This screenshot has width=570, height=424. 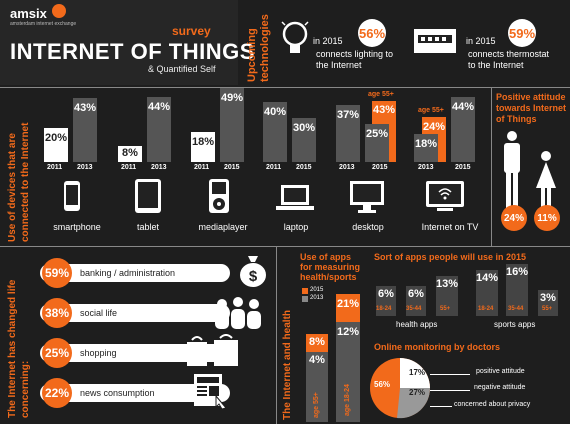 I want to click on tv-bar-2015: 44%, so click(x=463, y=129).